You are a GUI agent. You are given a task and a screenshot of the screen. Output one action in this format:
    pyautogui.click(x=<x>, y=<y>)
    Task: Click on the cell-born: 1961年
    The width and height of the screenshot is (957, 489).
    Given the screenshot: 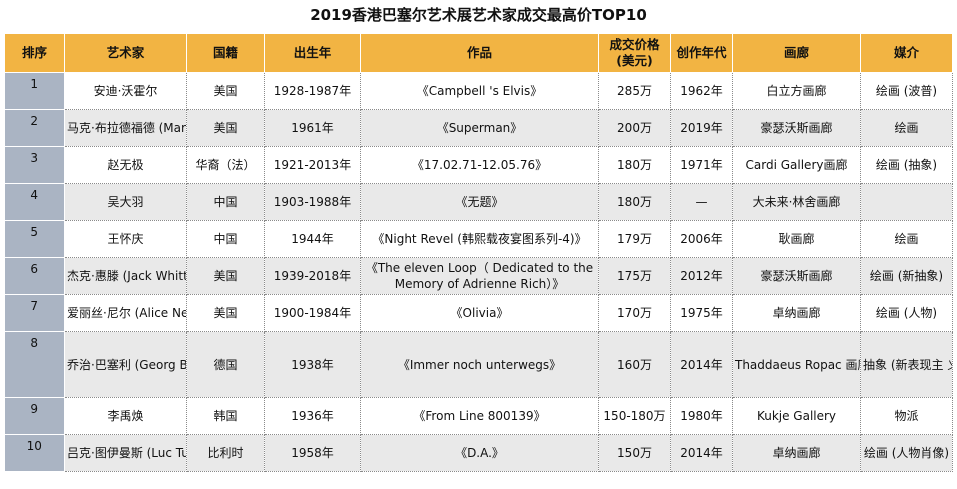 What is the action you would take?
    pyautogui.click(x=312, y=128)
    